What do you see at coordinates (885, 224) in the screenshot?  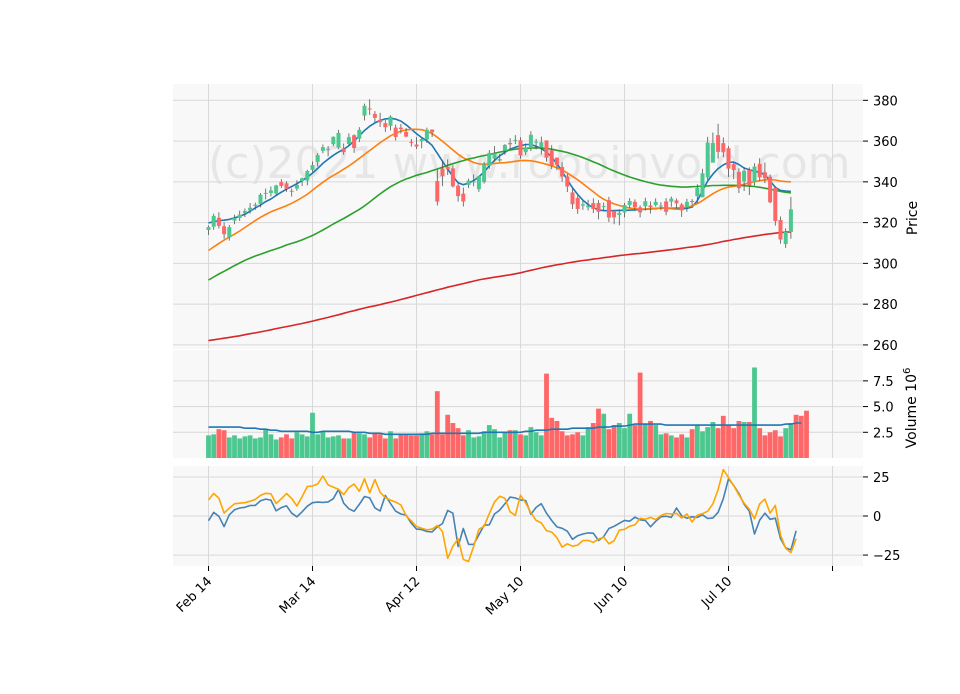 I see `price-y-tick-label: 320` at bounding box center [885, 224].